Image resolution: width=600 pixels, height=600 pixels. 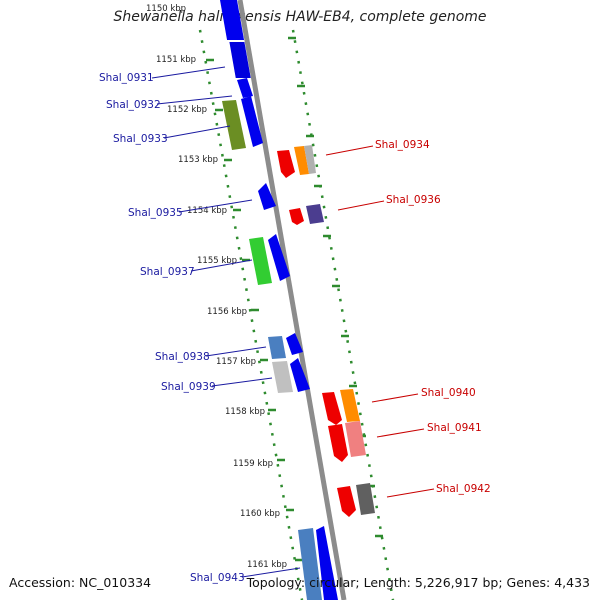 I want to click on gene-label-shal-0935: Shal_0935, so click(x=155, y=213).